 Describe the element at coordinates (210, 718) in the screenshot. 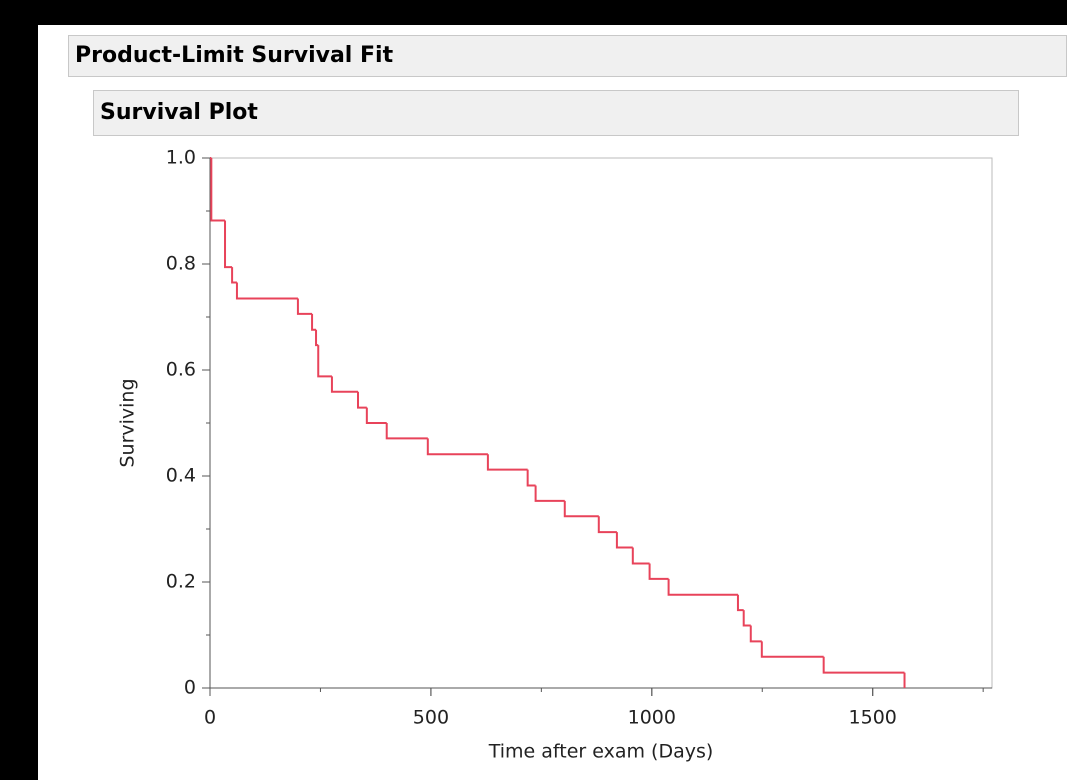

I see `x-tick-label: 0` at that location.